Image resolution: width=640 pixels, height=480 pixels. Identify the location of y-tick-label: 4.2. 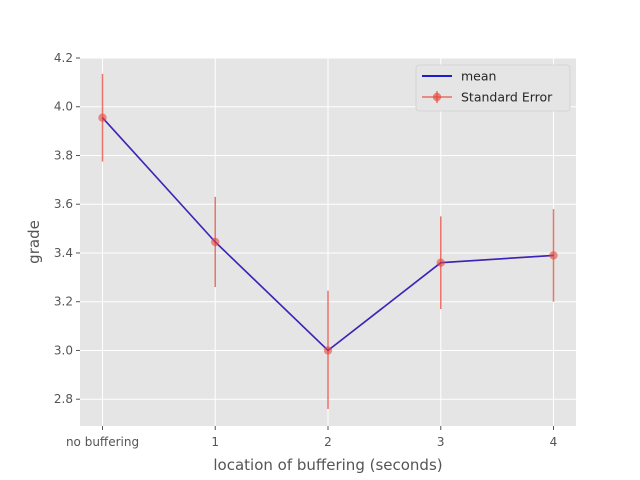
(63, 58).